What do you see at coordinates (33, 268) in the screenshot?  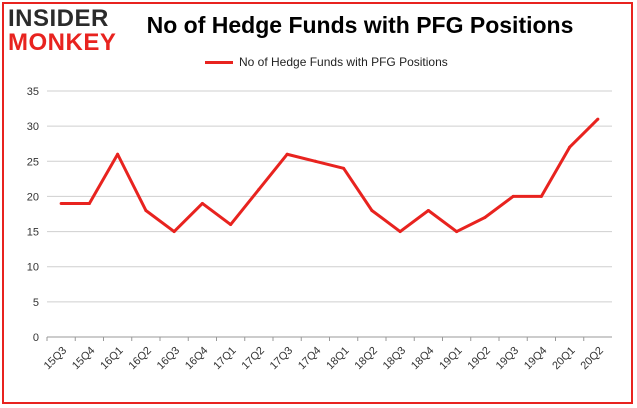 I see `y-tick-label: 10` at bounding box center [33, 268].